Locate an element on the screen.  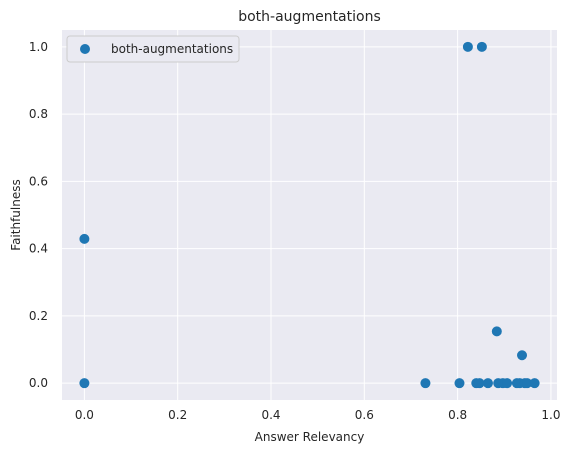
y-axis-label: Faithfulness is located at coordinates (16, 214).